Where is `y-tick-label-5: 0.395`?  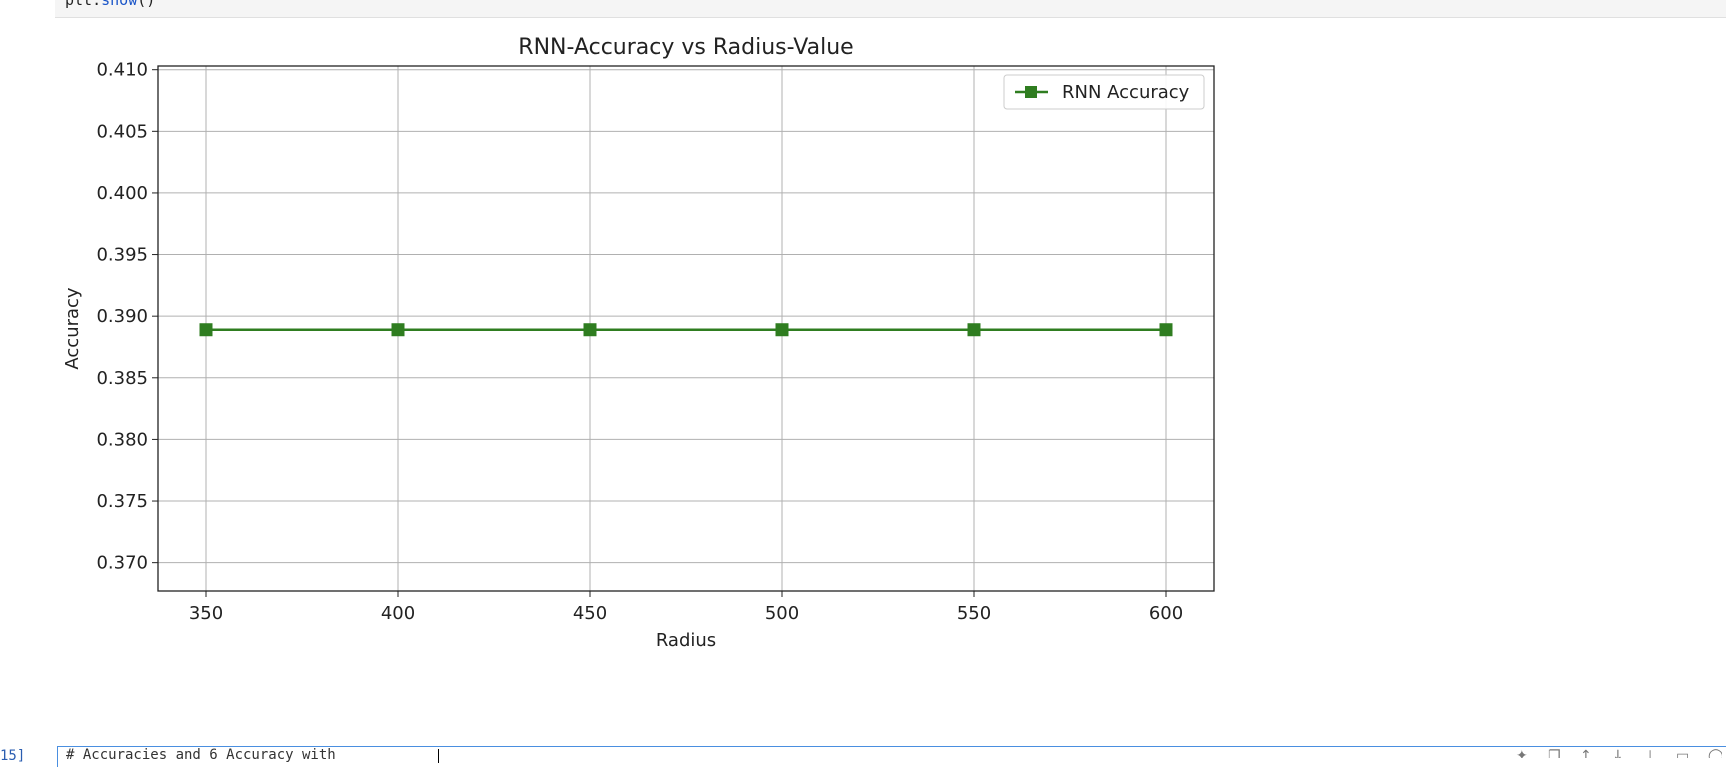 y-tick-label-5: 0.395 is located at coordinates (122, 255).